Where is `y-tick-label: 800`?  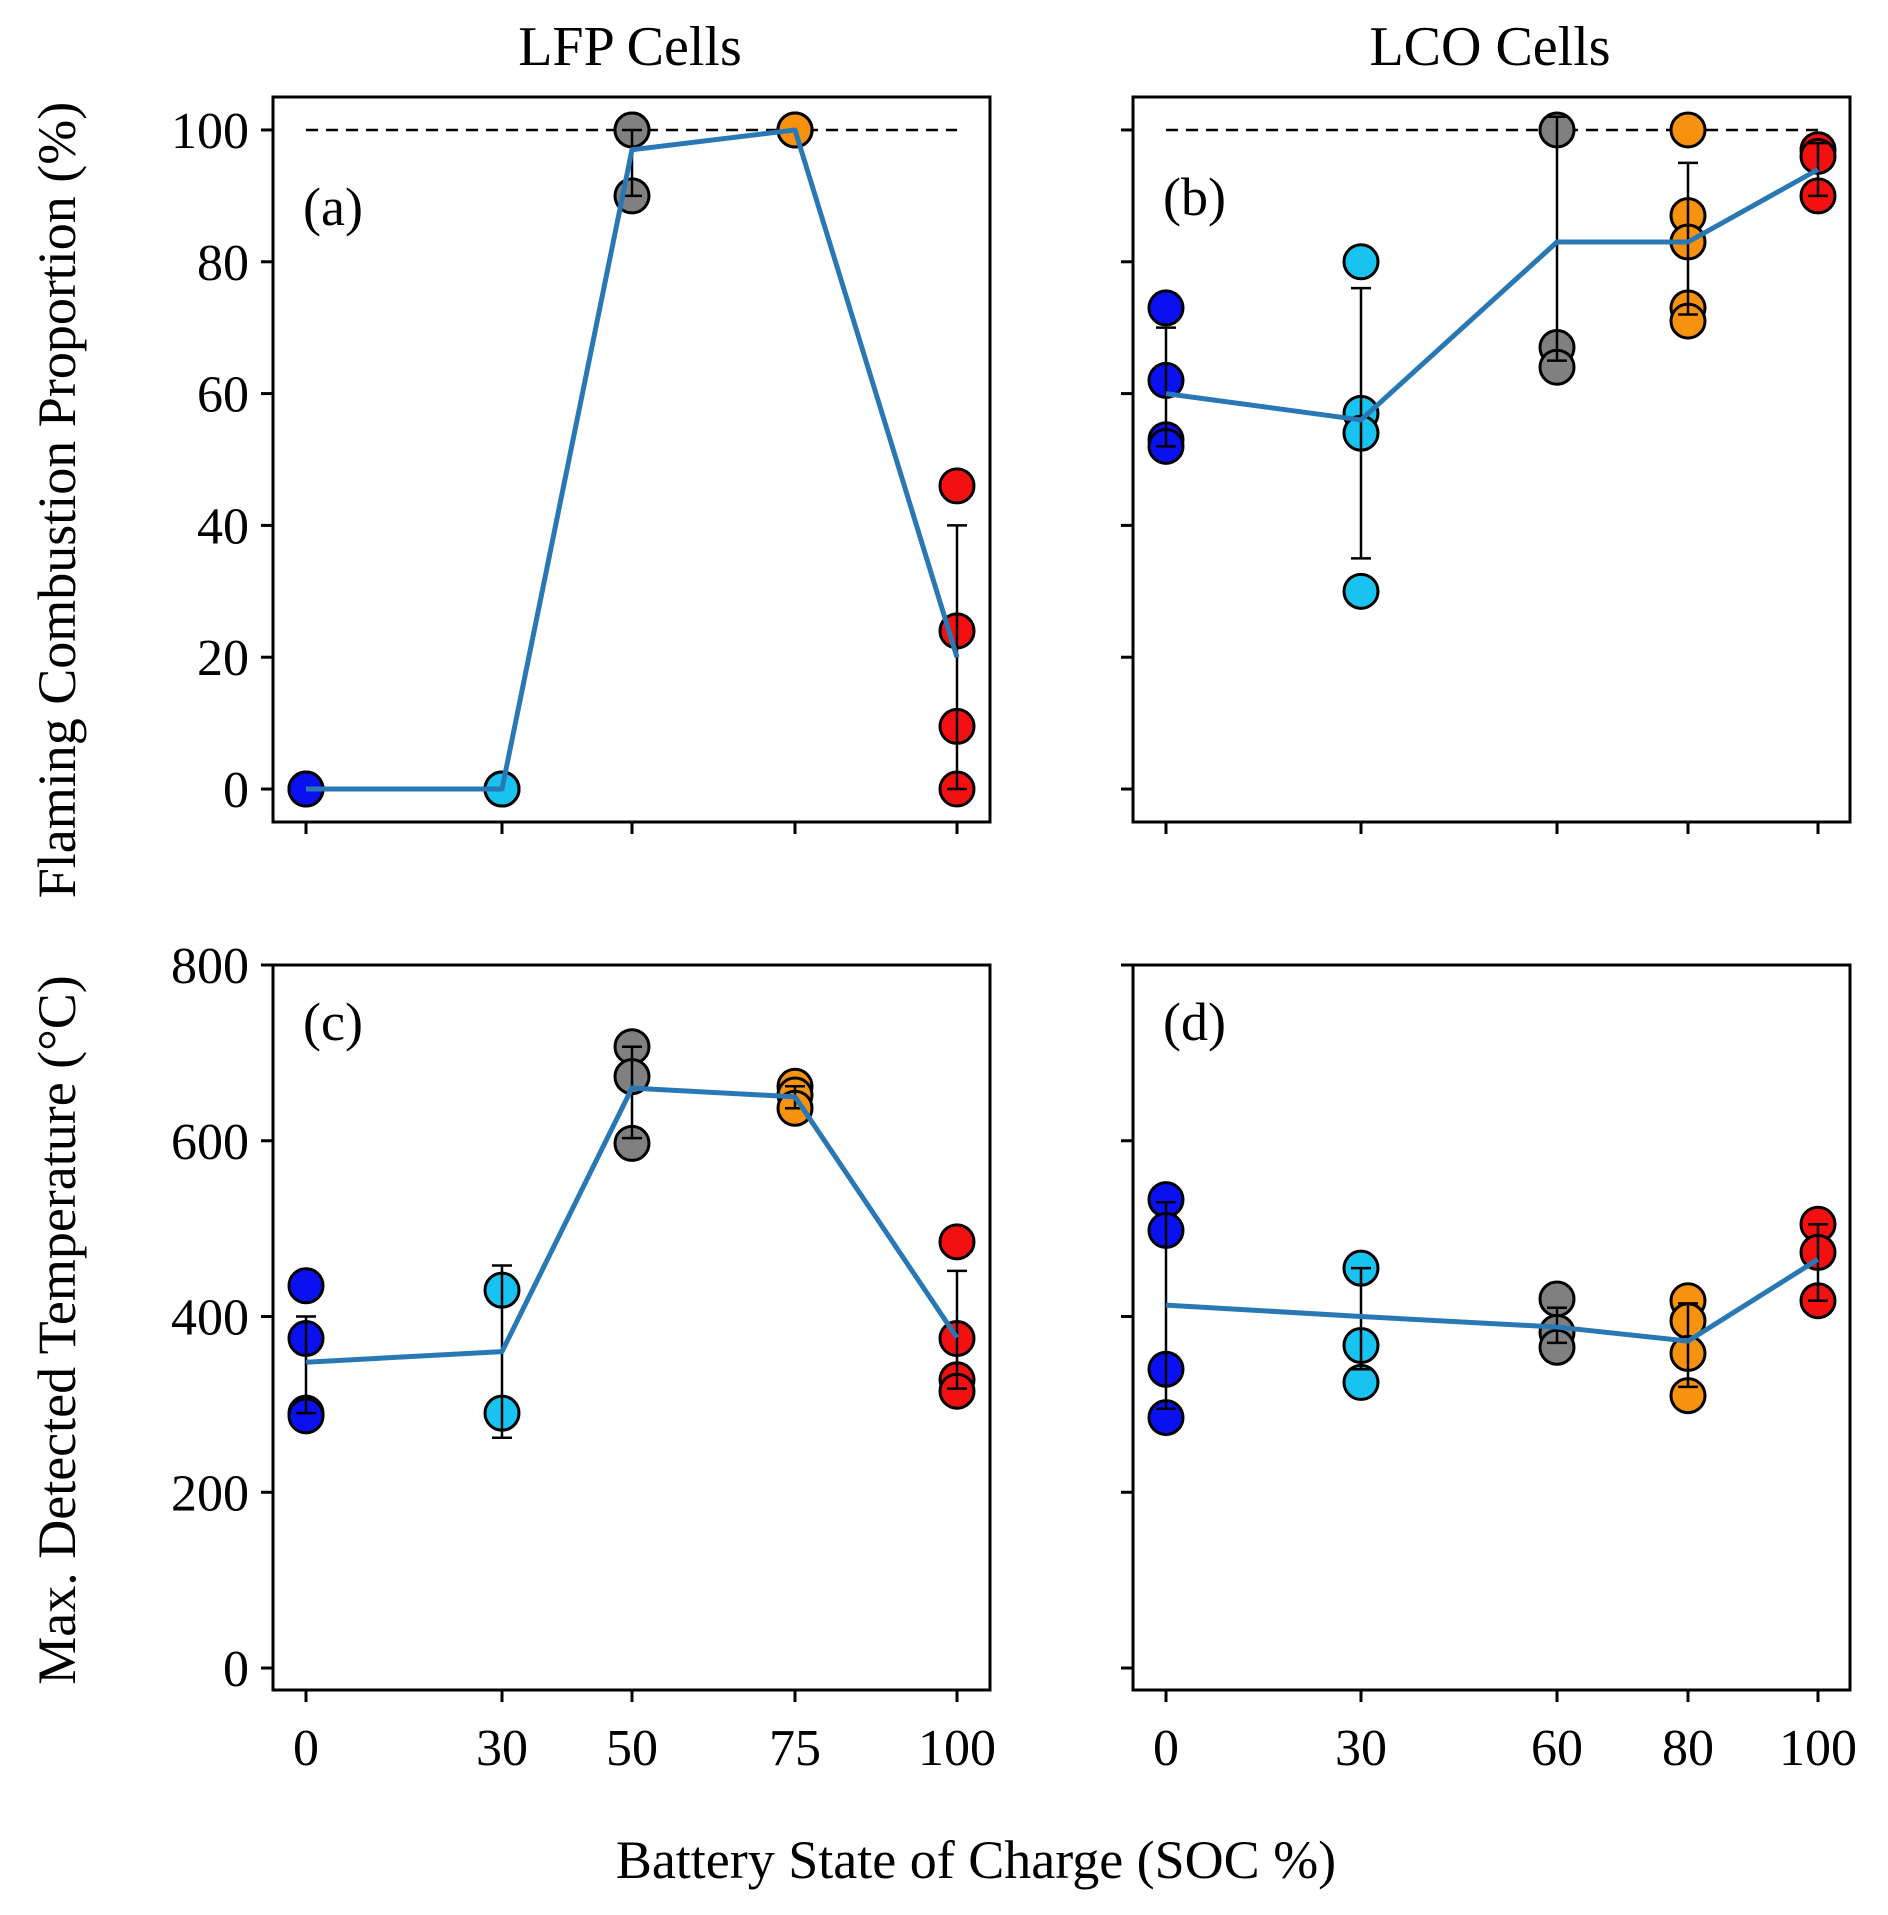
y-tick-label: 800 is located at coordinates (210, 966).